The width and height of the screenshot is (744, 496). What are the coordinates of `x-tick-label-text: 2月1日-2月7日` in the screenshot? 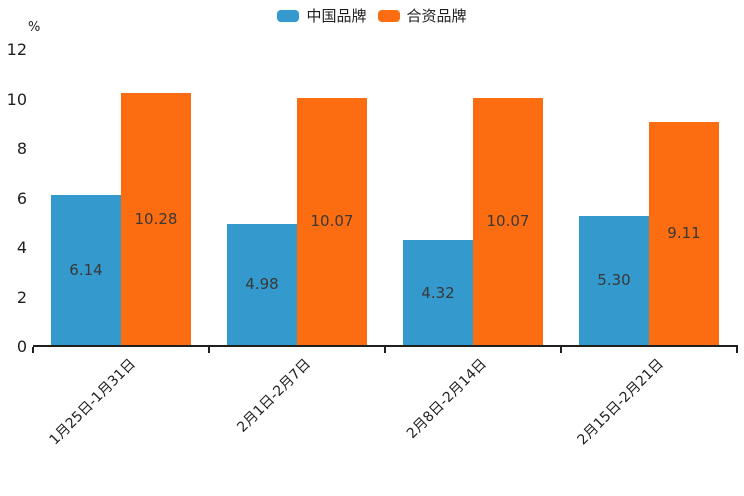 It's located at (274, 396).